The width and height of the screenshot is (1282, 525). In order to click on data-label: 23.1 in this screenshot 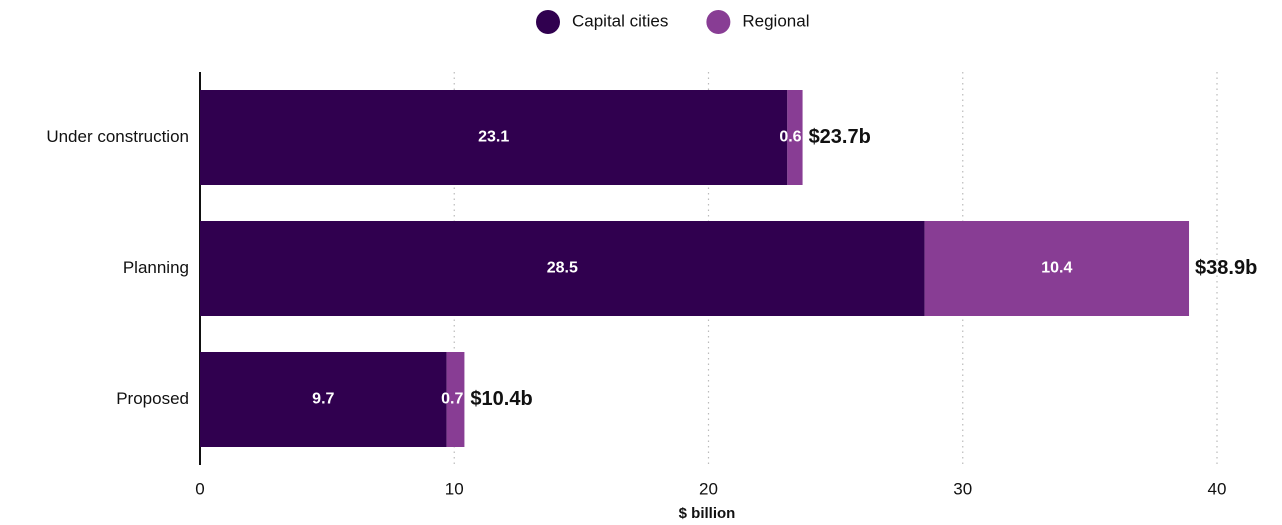, I will do `click(493, 137)`.